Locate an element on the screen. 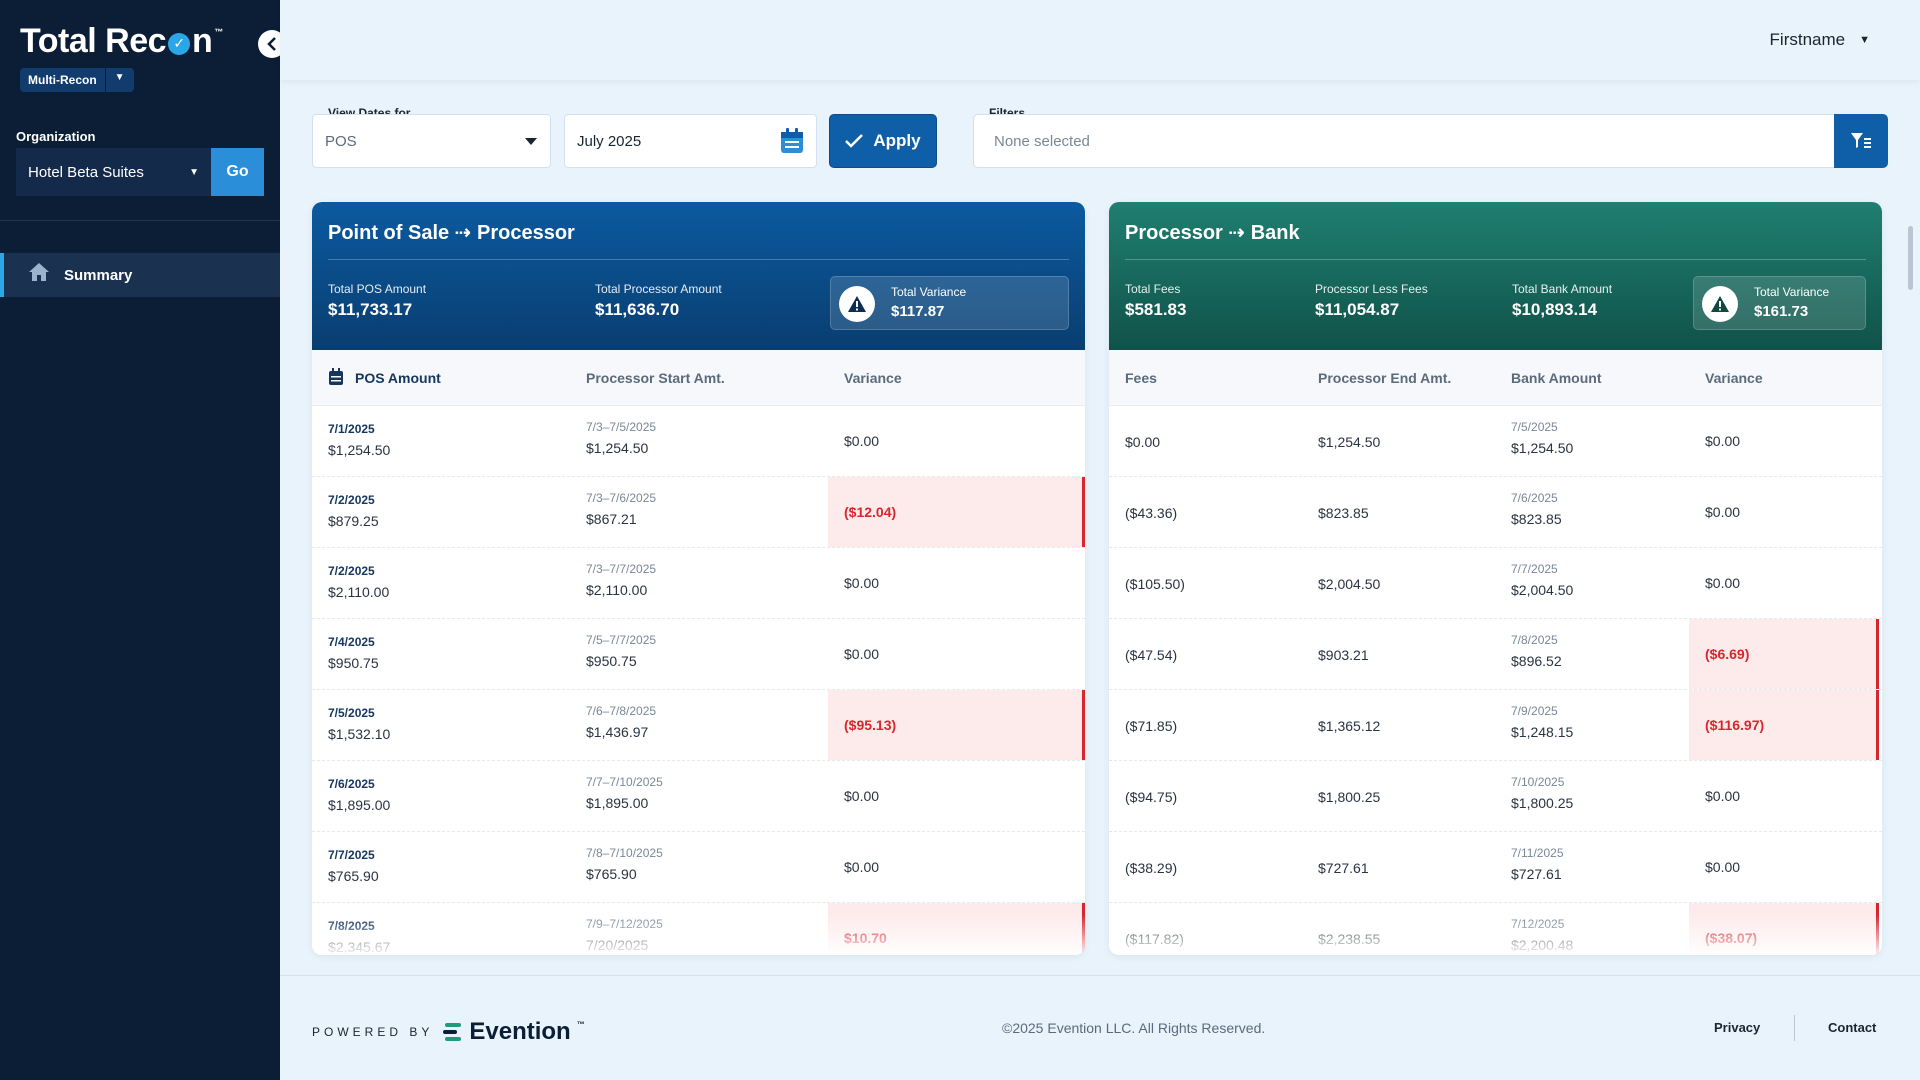 Image resolution: width=1920 pixels, height=1080 pixels. organization-value: Hotel Beta Suites is located at coordinates (86, 172).